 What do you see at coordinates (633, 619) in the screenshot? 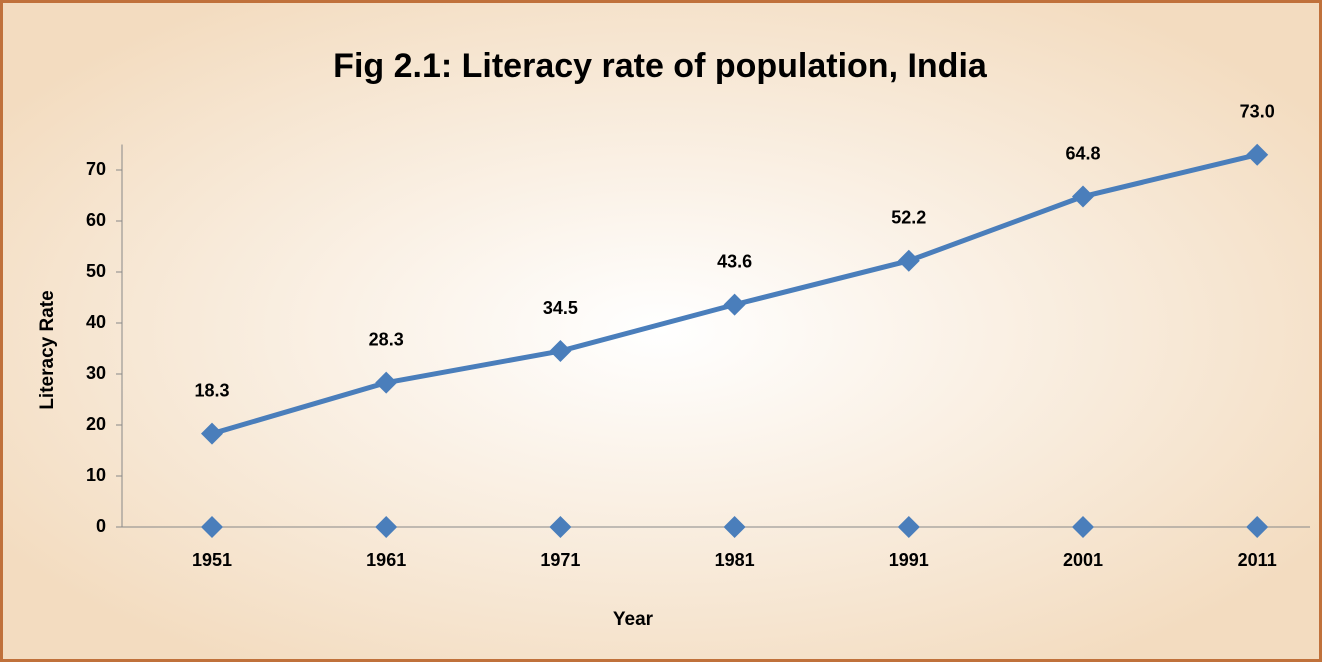
I see `x-axis-label: Year` at bounding box center [633, 619].